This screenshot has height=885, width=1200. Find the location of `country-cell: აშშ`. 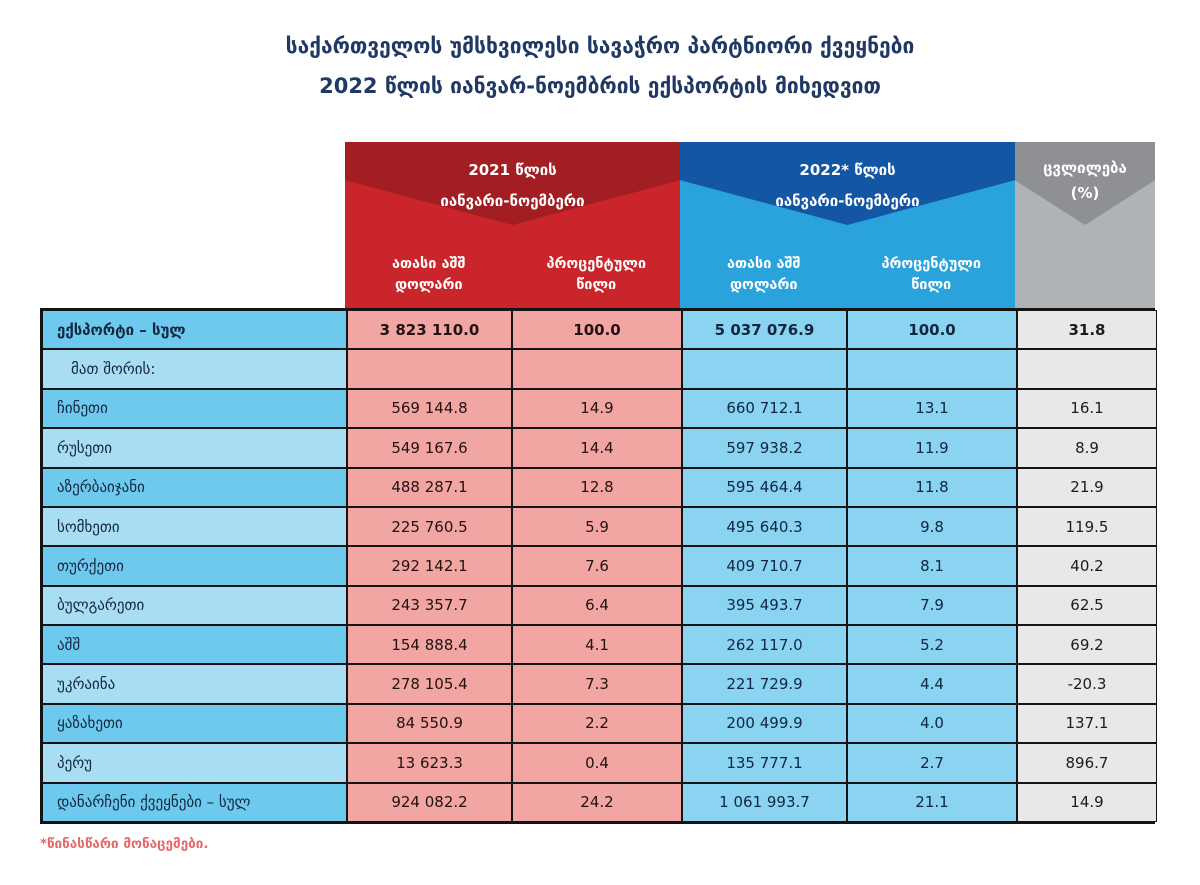

country-cell: აშშ is located at coordinates (194, 645).